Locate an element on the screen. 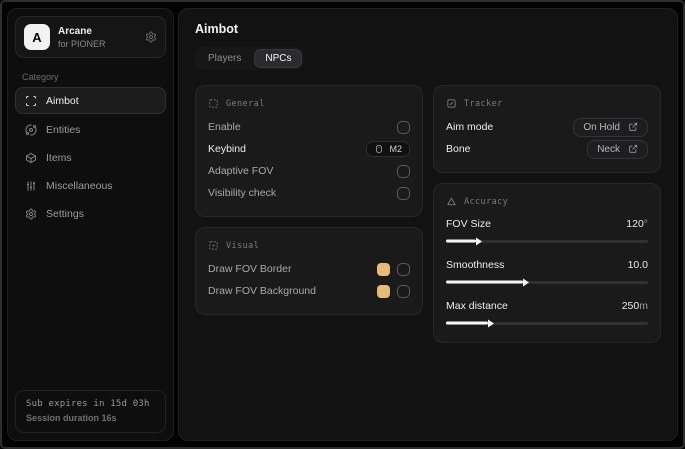  row-label: FOV Size is located at coordinates (468, 224).